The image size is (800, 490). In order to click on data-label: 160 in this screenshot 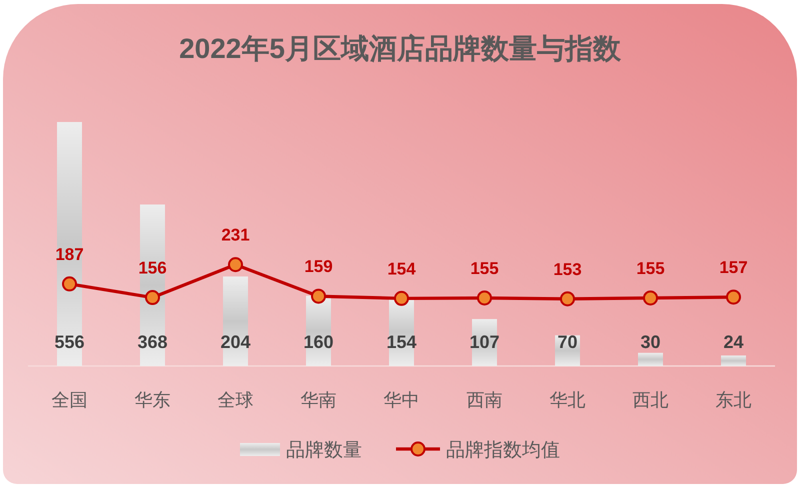, I will do `click(318, 342)`.